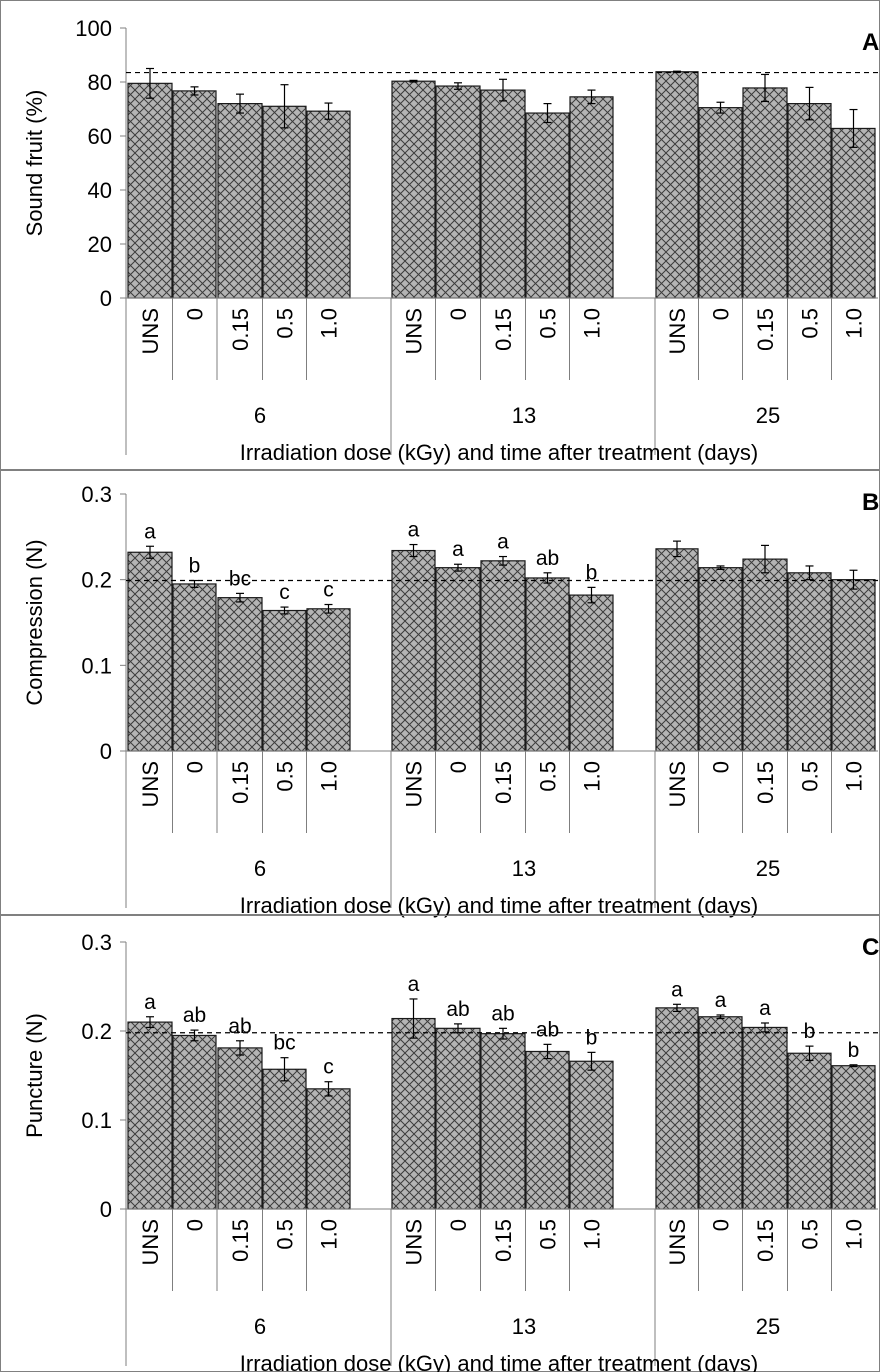 The image size is (880, 1372). What do you see at coordinates (100, 244) in the screenshot?
I see `y-tick-label: 20` at bounding box center [100, 244].